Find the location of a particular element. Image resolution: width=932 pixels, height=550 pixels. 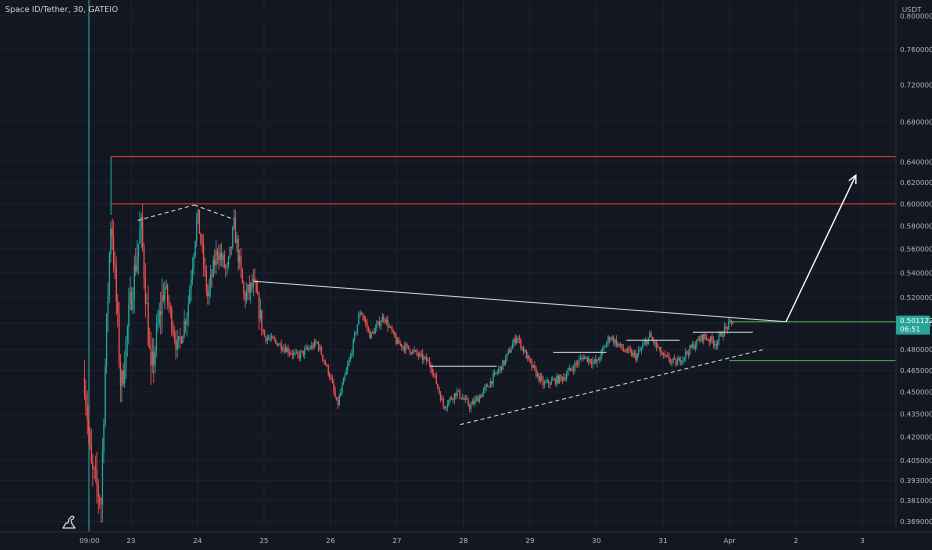

y-tick-label: 0.720000 is located at coordinates (916, 85).